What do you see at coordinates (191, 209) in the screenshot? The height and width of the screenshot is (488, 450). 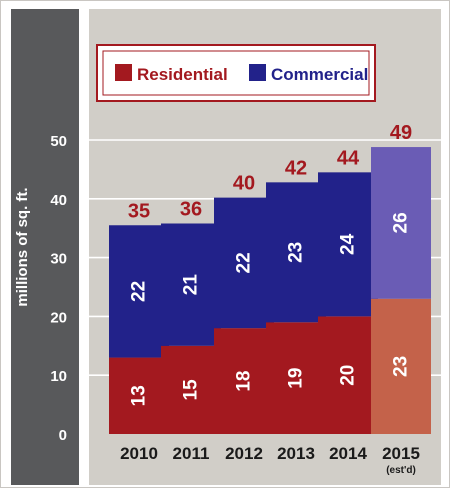 I see `total-label-2011: 36` at bounding box center [191, 209].